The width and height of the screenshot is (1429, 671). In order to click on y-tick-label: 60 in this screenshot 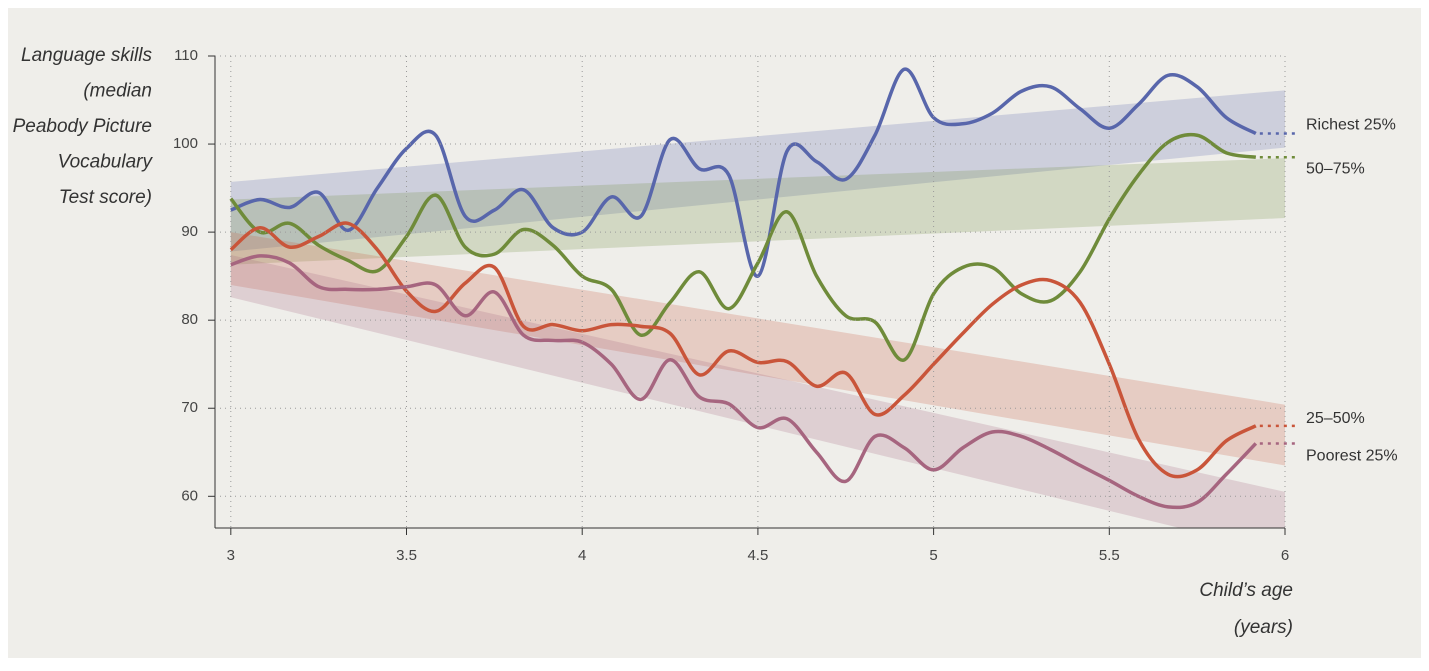, I will do `click(189, 495)`.